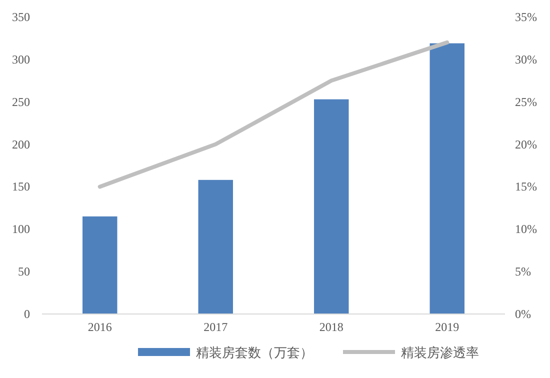 The height and width of the screenshot is (378, 550). Describe the element at coordinates (21, 144) in the screenshot. I see `y-tick-label: 200` at that location.